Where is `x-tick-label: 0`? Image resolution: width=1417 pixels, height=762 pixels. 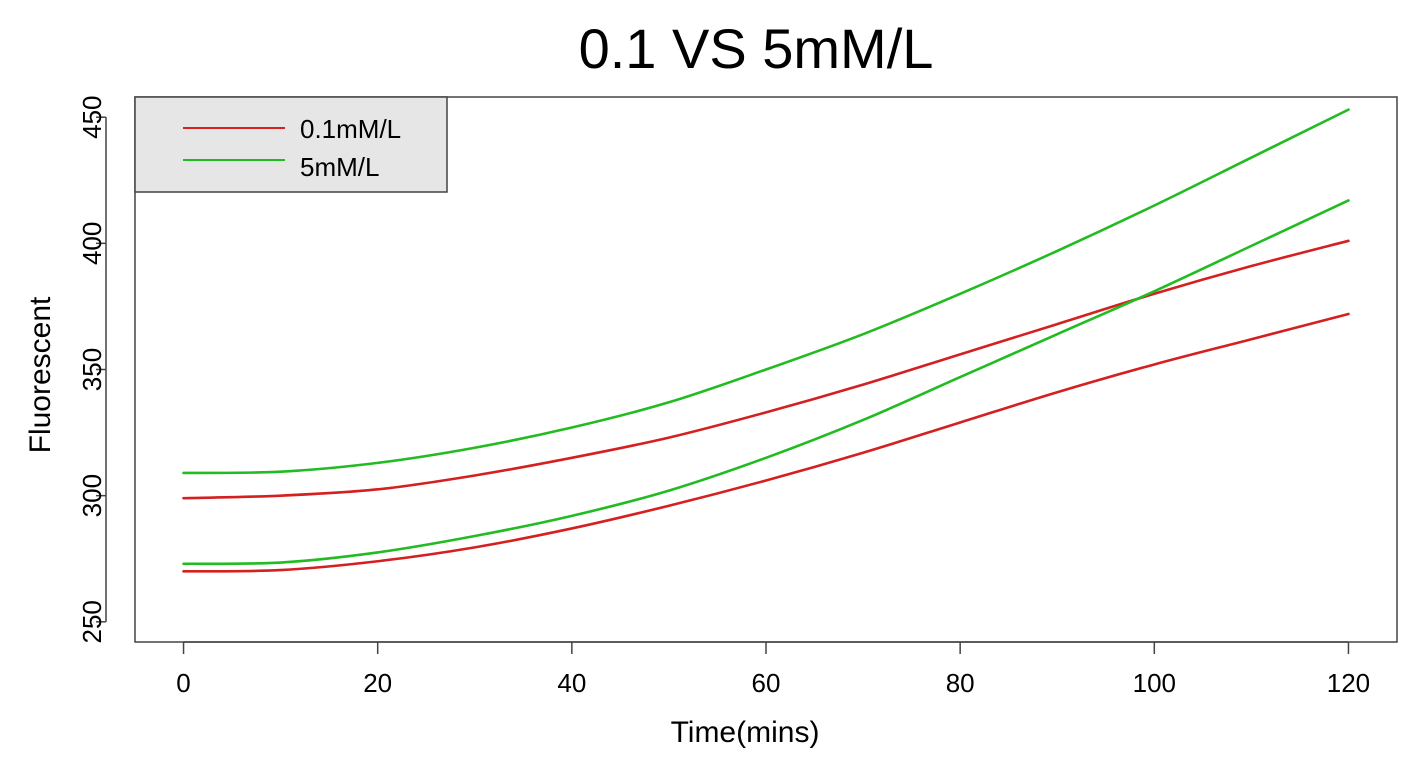 x-tick-label: 0 is located at coordinates (183, 683).